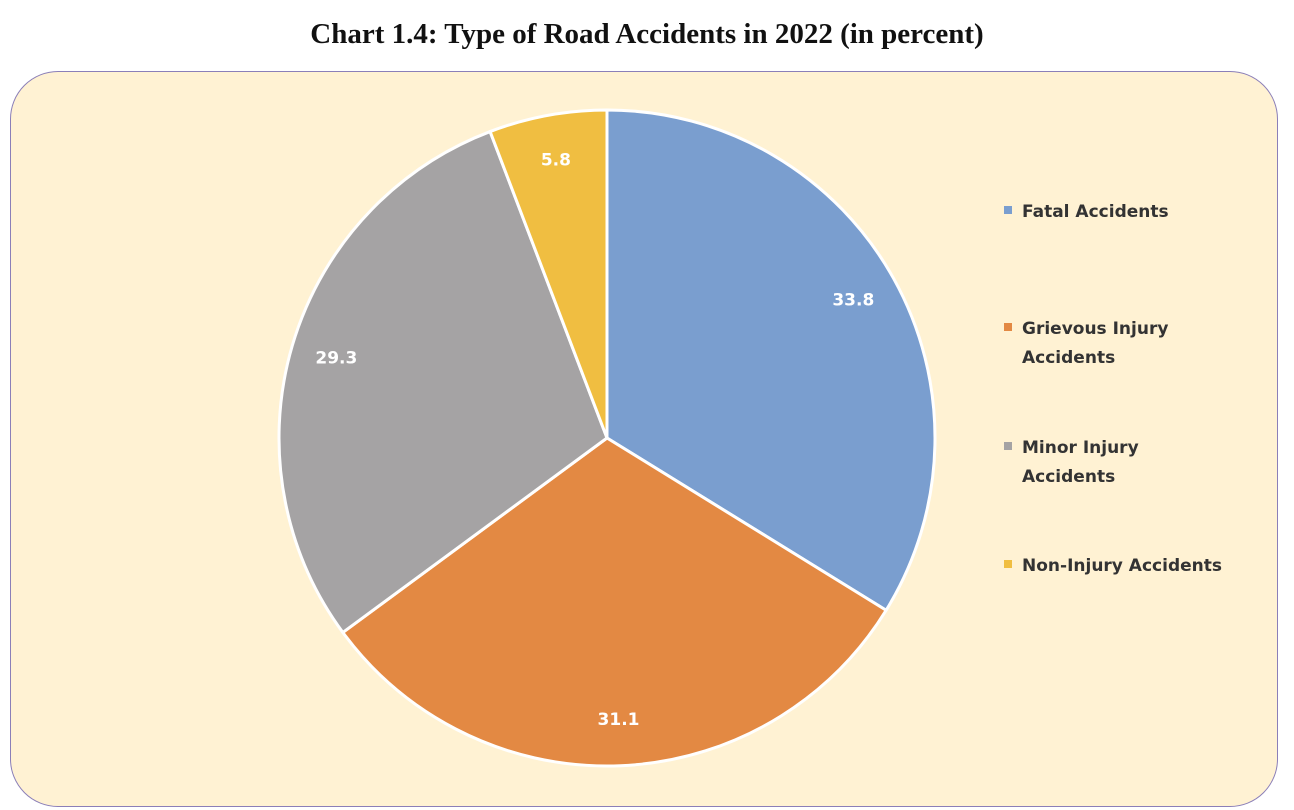  What do you see at coordinates (1080, 462) in the screenshot?
I see `legend-label-minor: Minor Injury Accidents` at bounding box center [1080, 462].